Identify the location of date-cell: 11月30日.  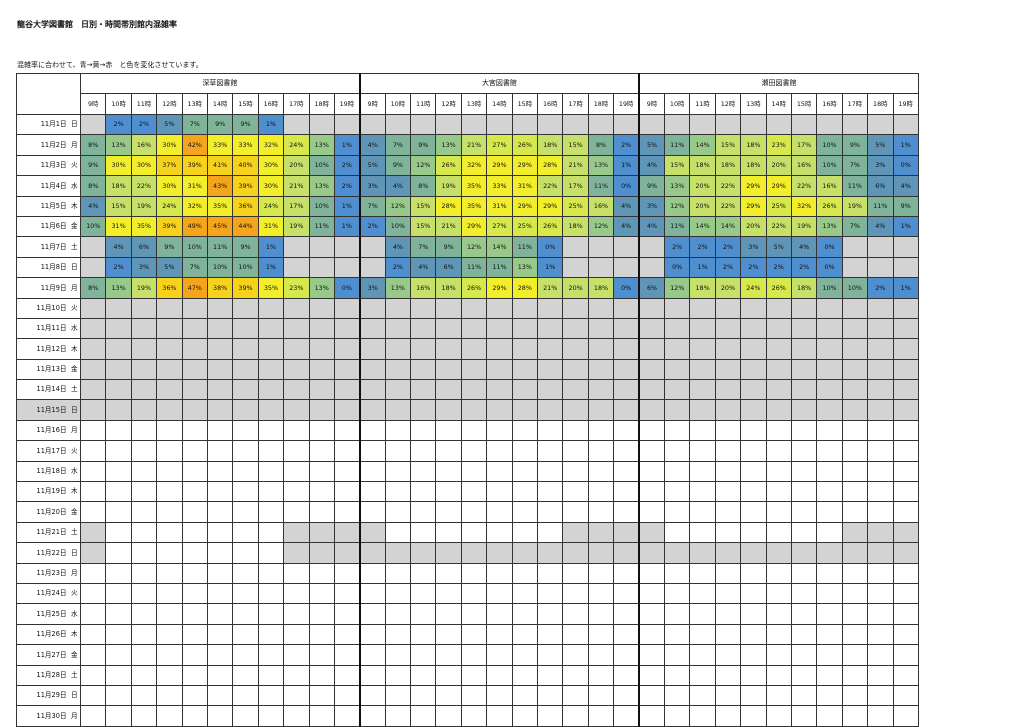
(42, 716).